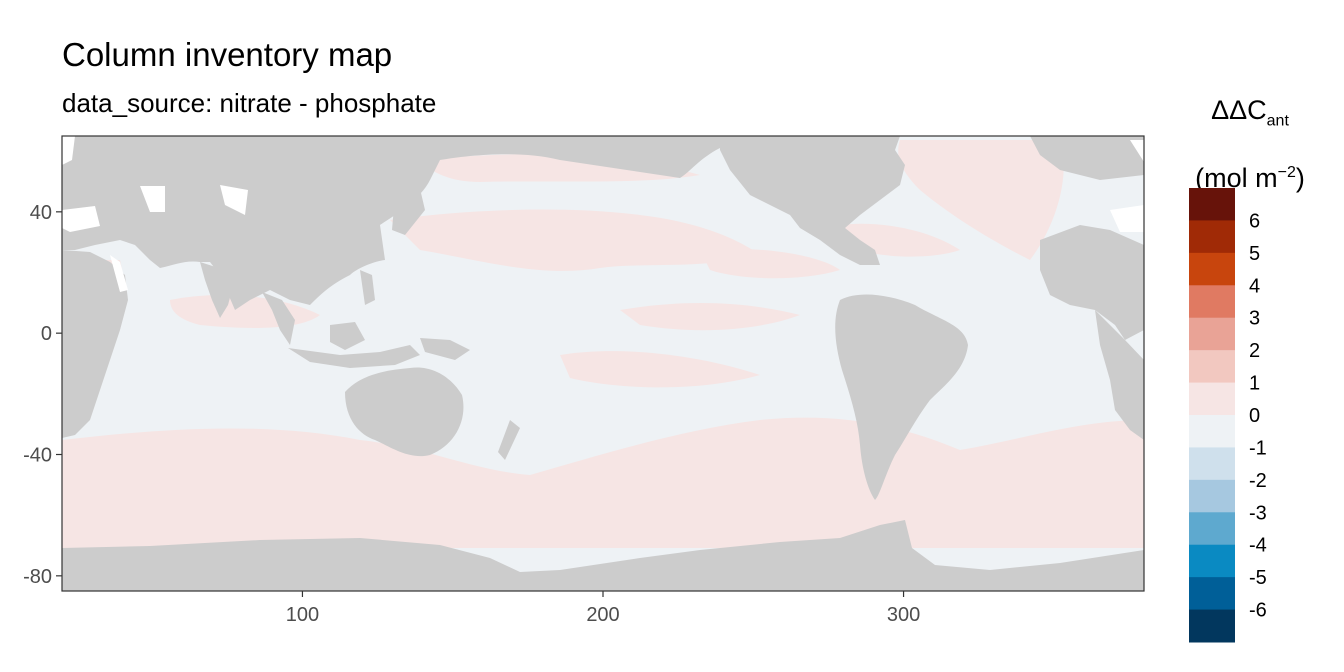 The height and width of the screenshot is (672, 1344). I want to click on land-africa, so click(95, 344).